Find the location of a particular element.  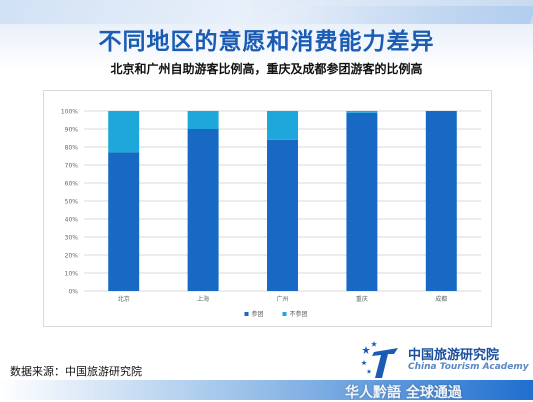

logo-name-en: China Tourism Academy is located at coordinates (468, 367).